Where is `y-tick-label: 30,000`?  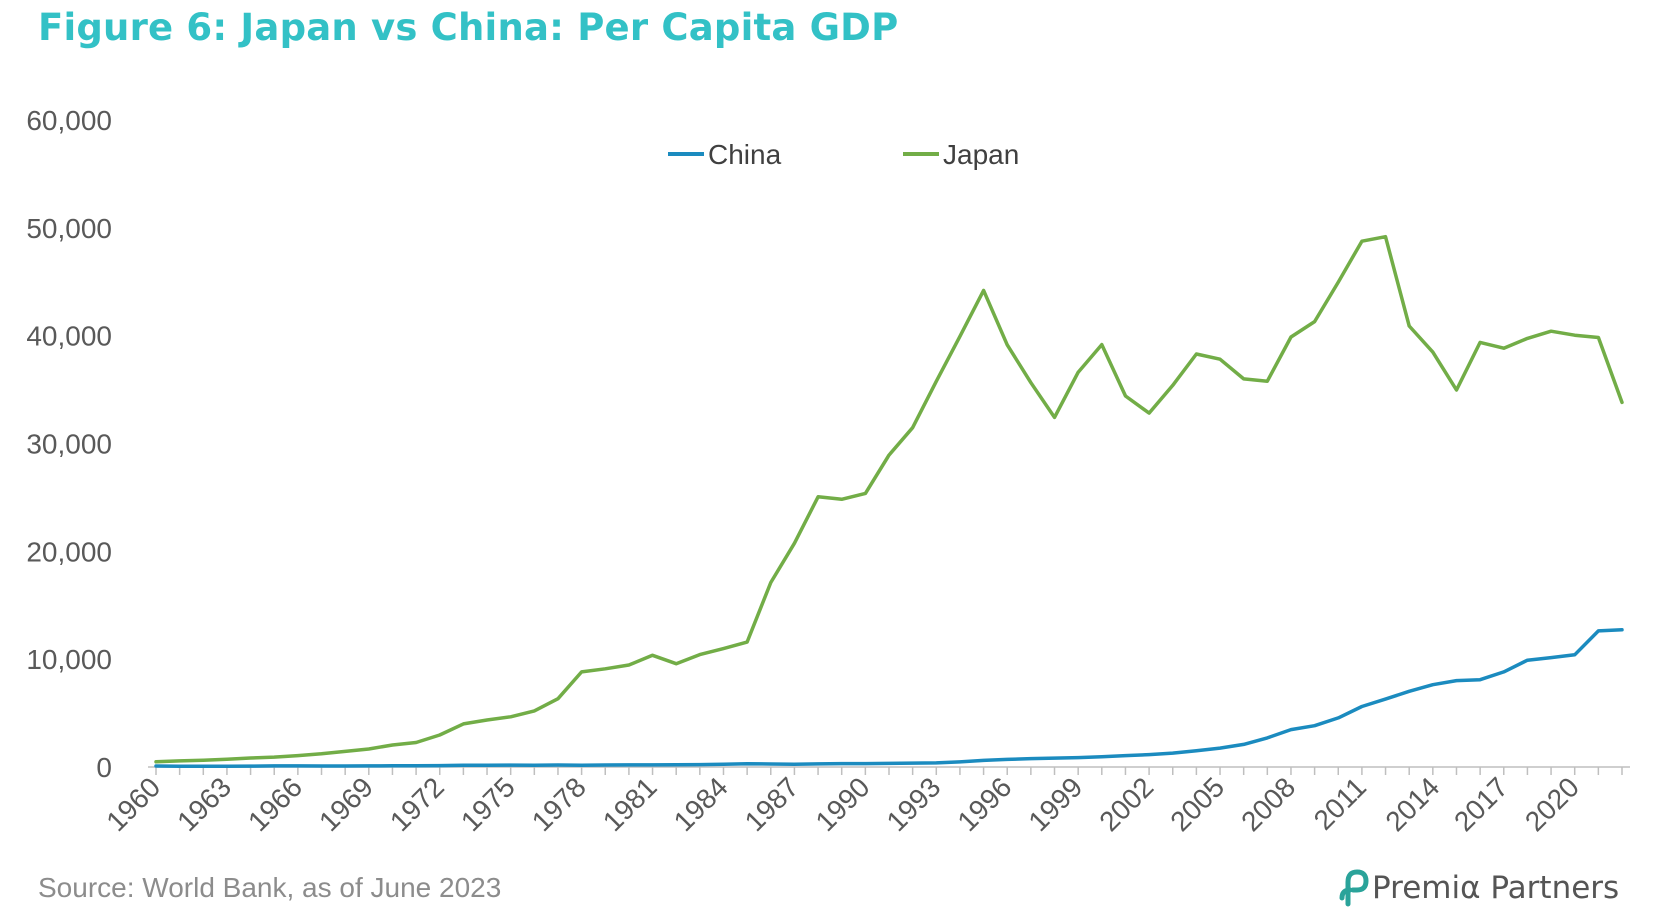 y-tick-label: 30,000 is located at coordinates (69, 444).